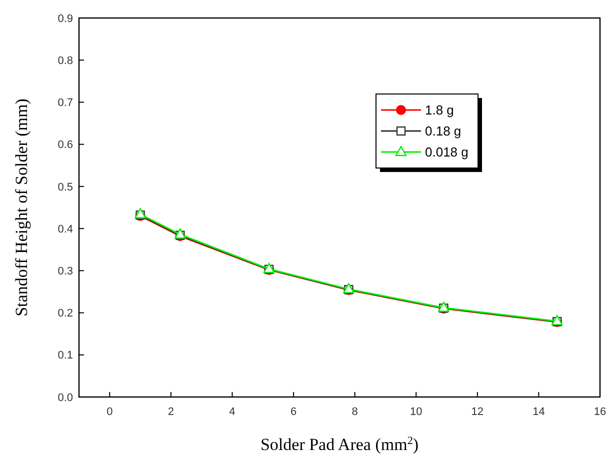 The width and height of the screenshot is (612, 473). I want to click on y-tick-label: 0.8, so click(65, 60).